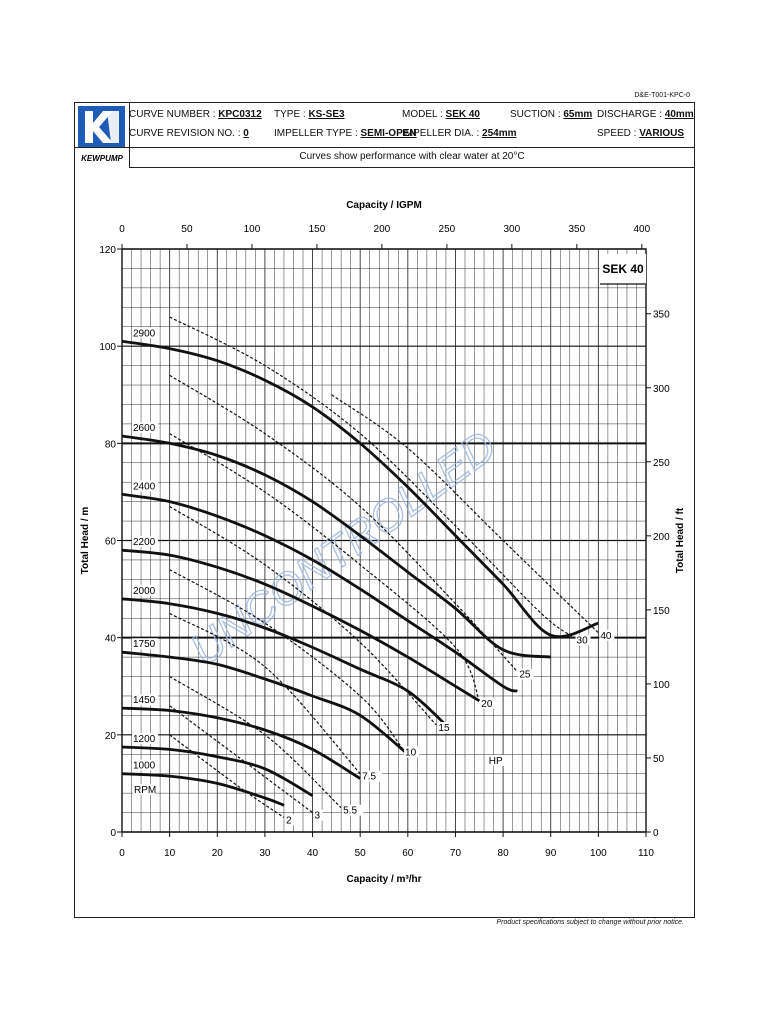 This screenshot has height=1024, width=768. What do you see at coordinates (662, 95) in the screenshot?
I see `document-reference: D&E-T001-KPC-0` at bounding box center [662, 95].